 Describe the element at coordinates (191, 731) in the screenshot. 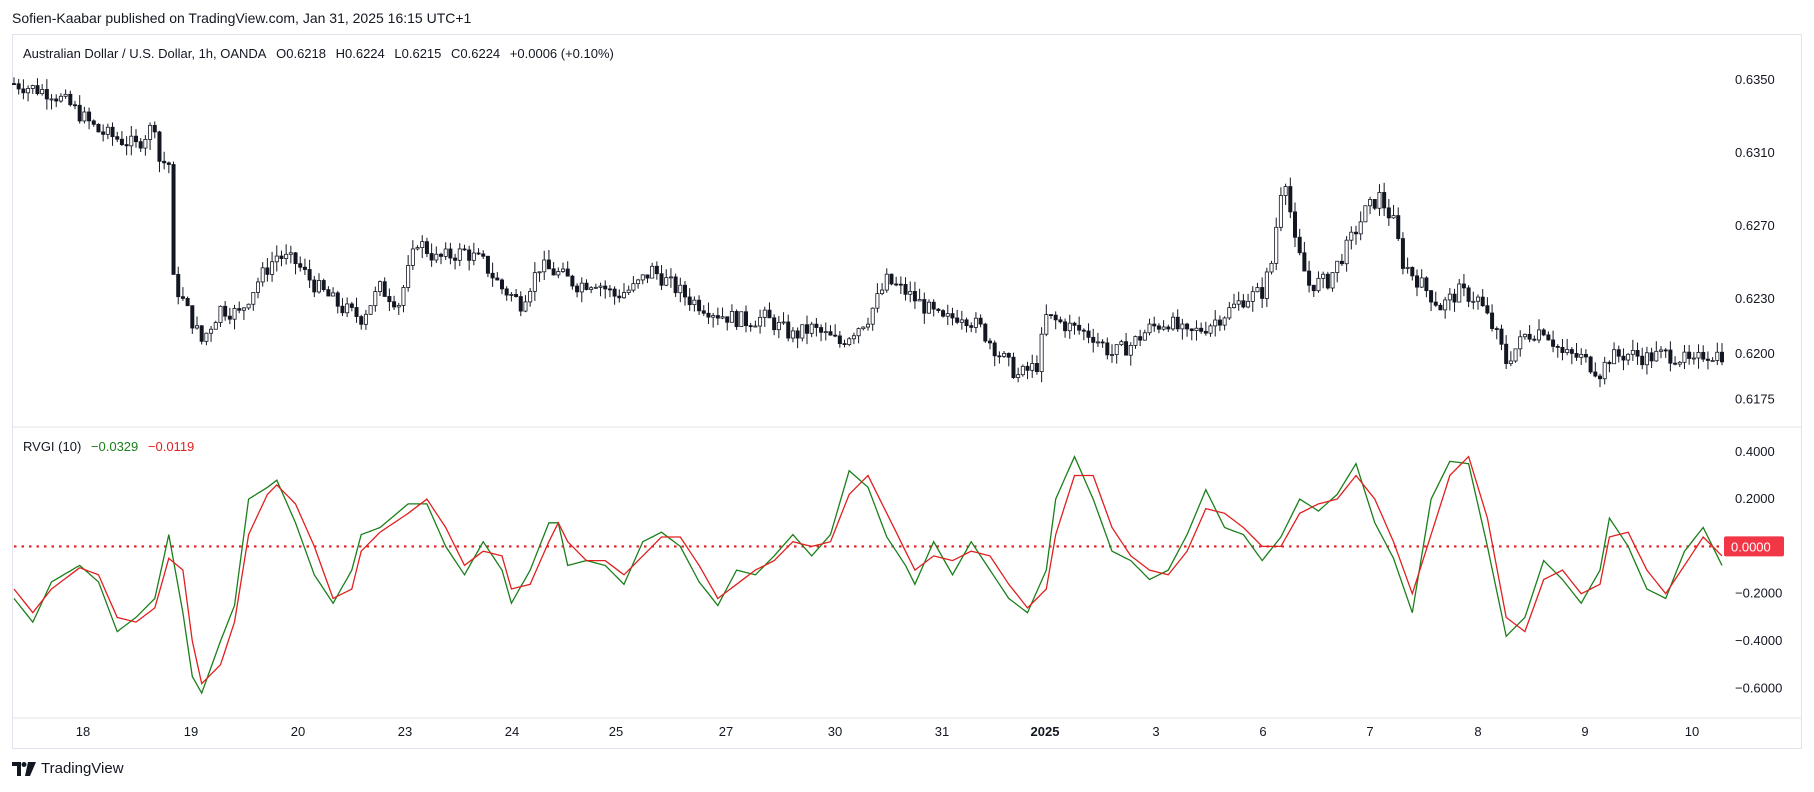

I see `time-tick-label: 19` at that location.